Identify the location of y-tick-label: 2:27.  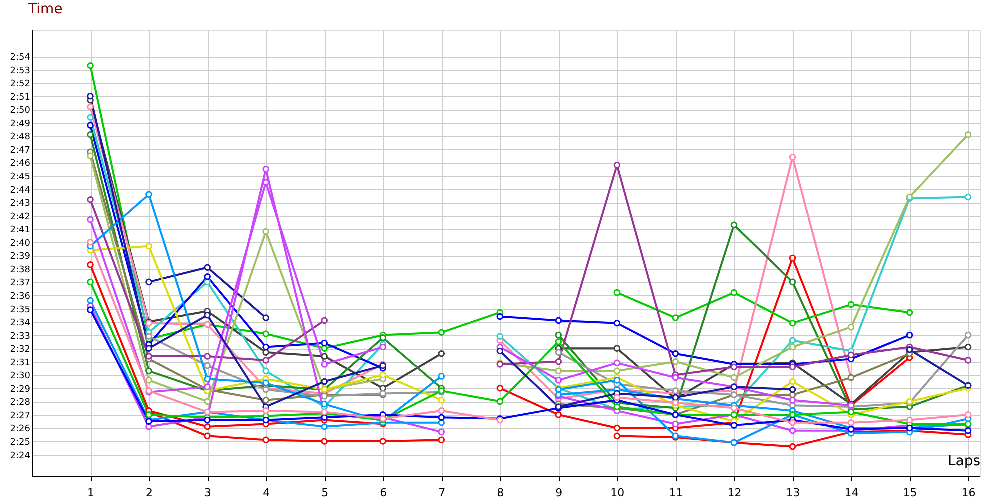
(20, 416).